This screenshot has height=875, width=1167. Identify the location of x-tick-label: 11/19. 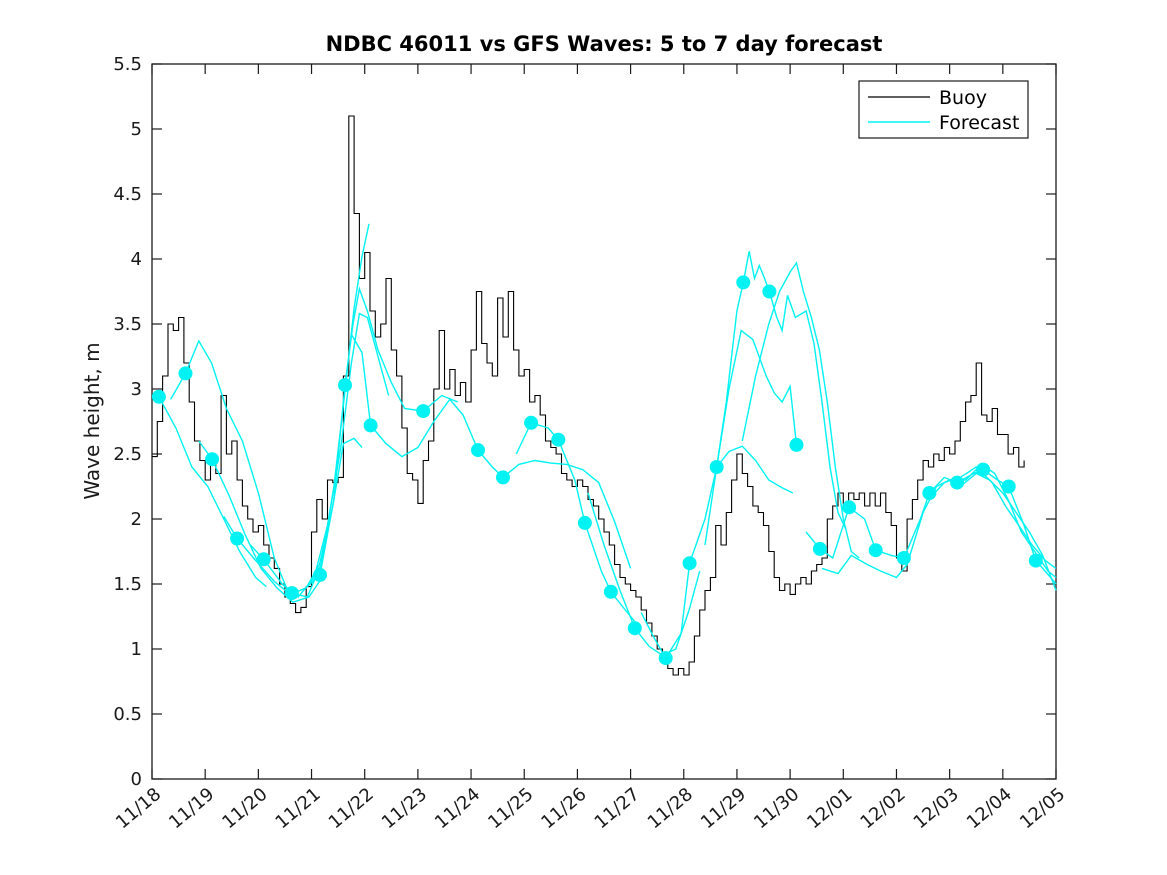
(191, 808).